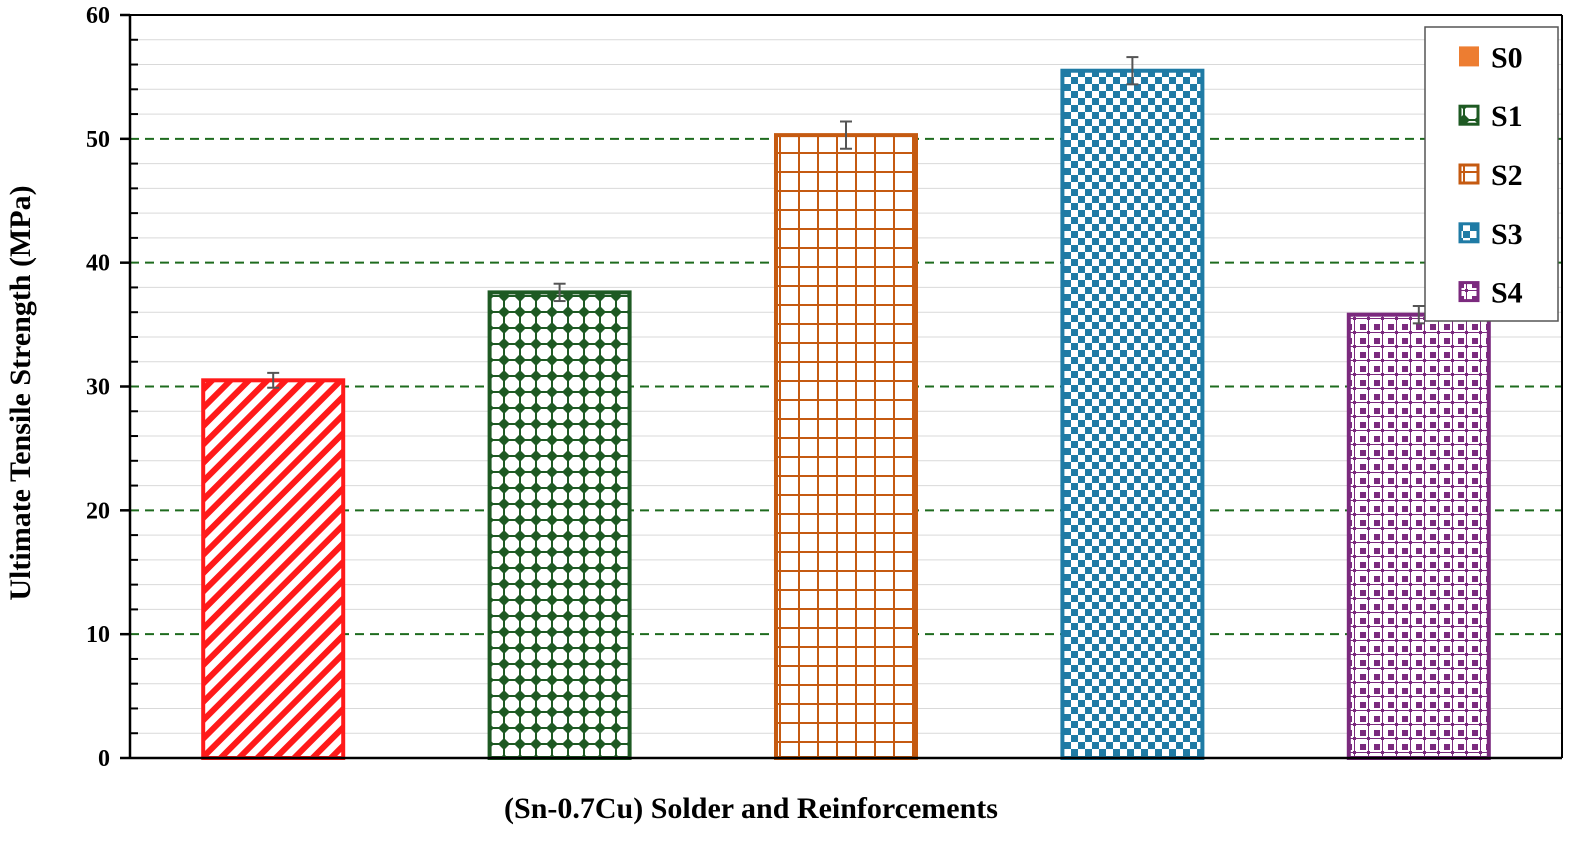 Image resolution: width=1595 pixels, height=848 pixels. Describe the element at coordinates (98, 635) in the screenshot. I see `y-tick-label: 10` at that location.